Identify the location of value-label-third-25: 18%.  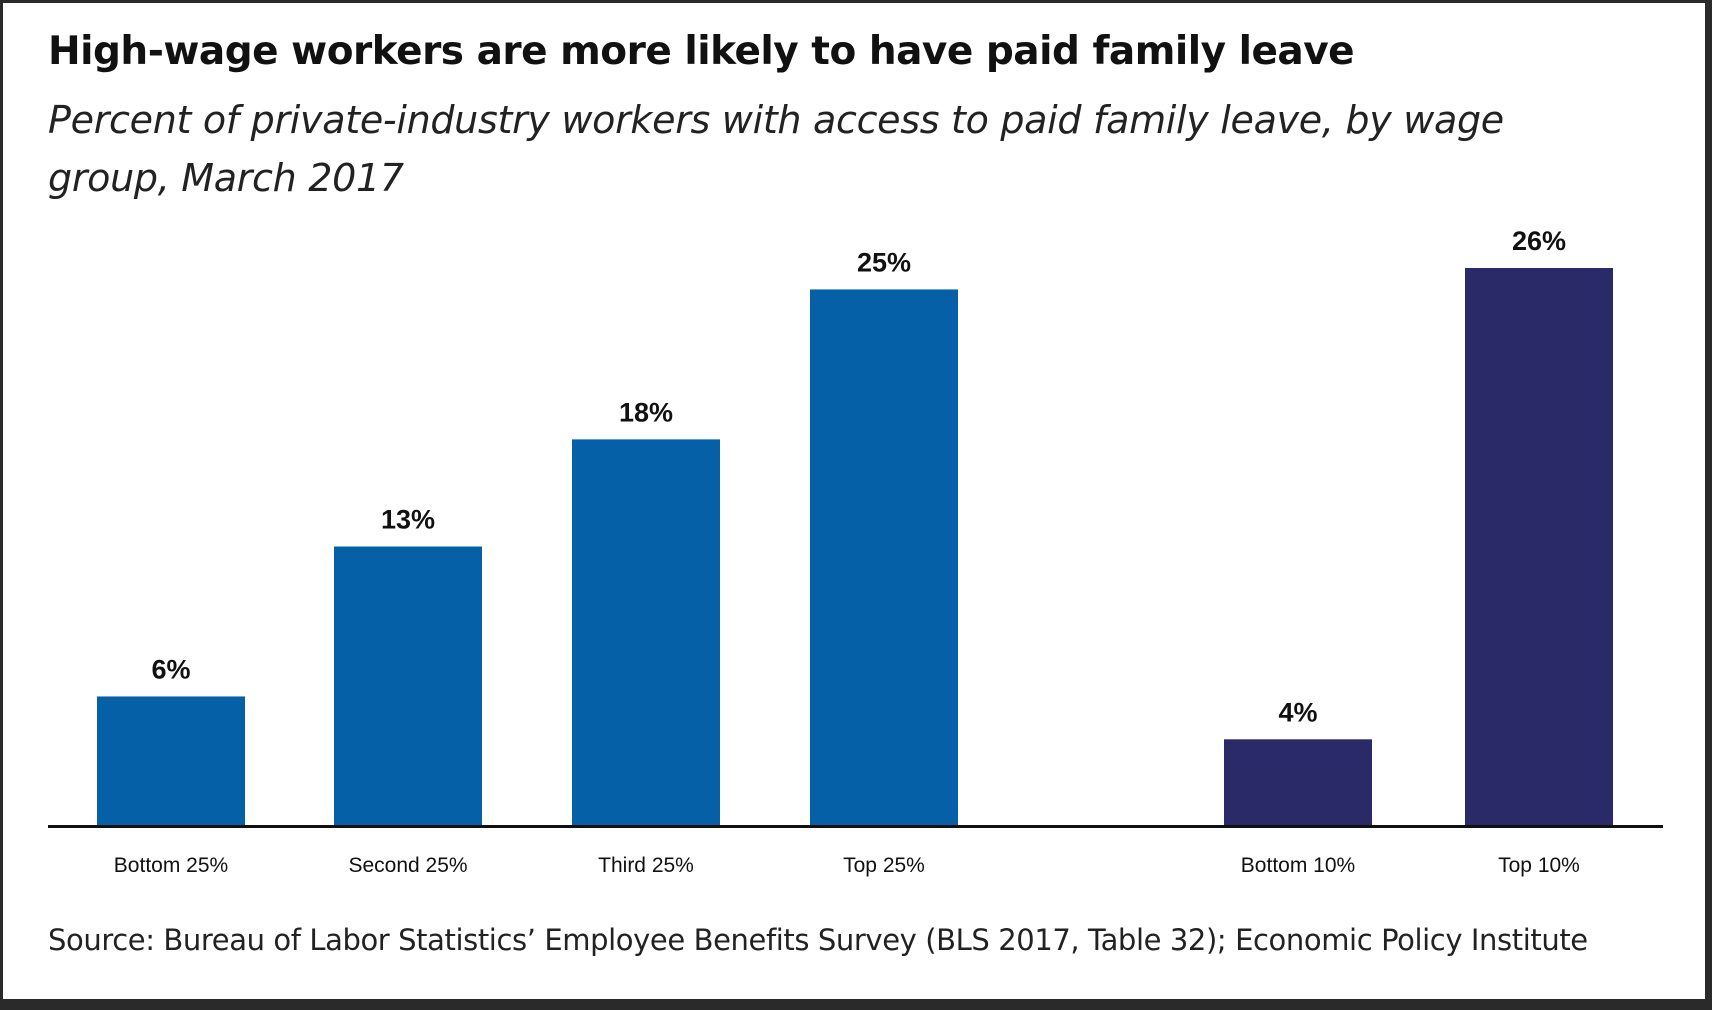
(646, 412).